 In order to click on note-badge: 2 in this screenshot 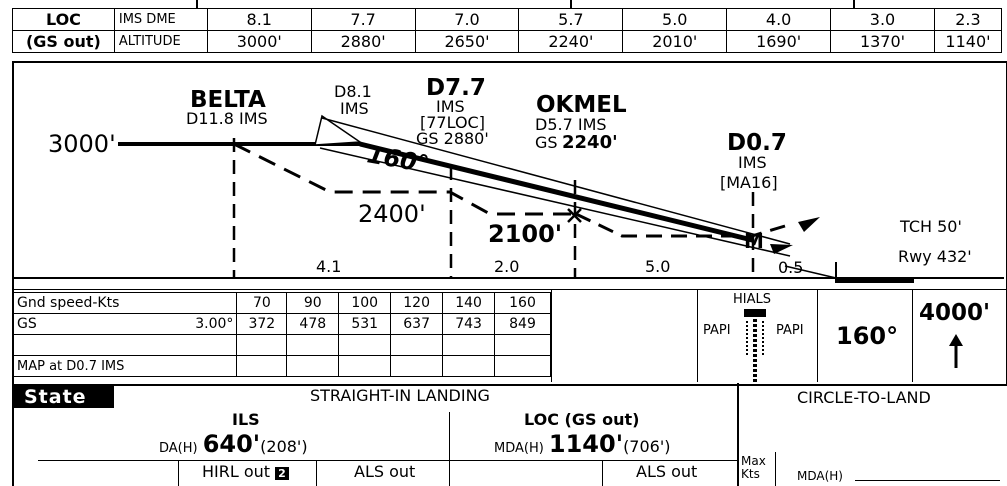, I will do `click(282, 473)`.